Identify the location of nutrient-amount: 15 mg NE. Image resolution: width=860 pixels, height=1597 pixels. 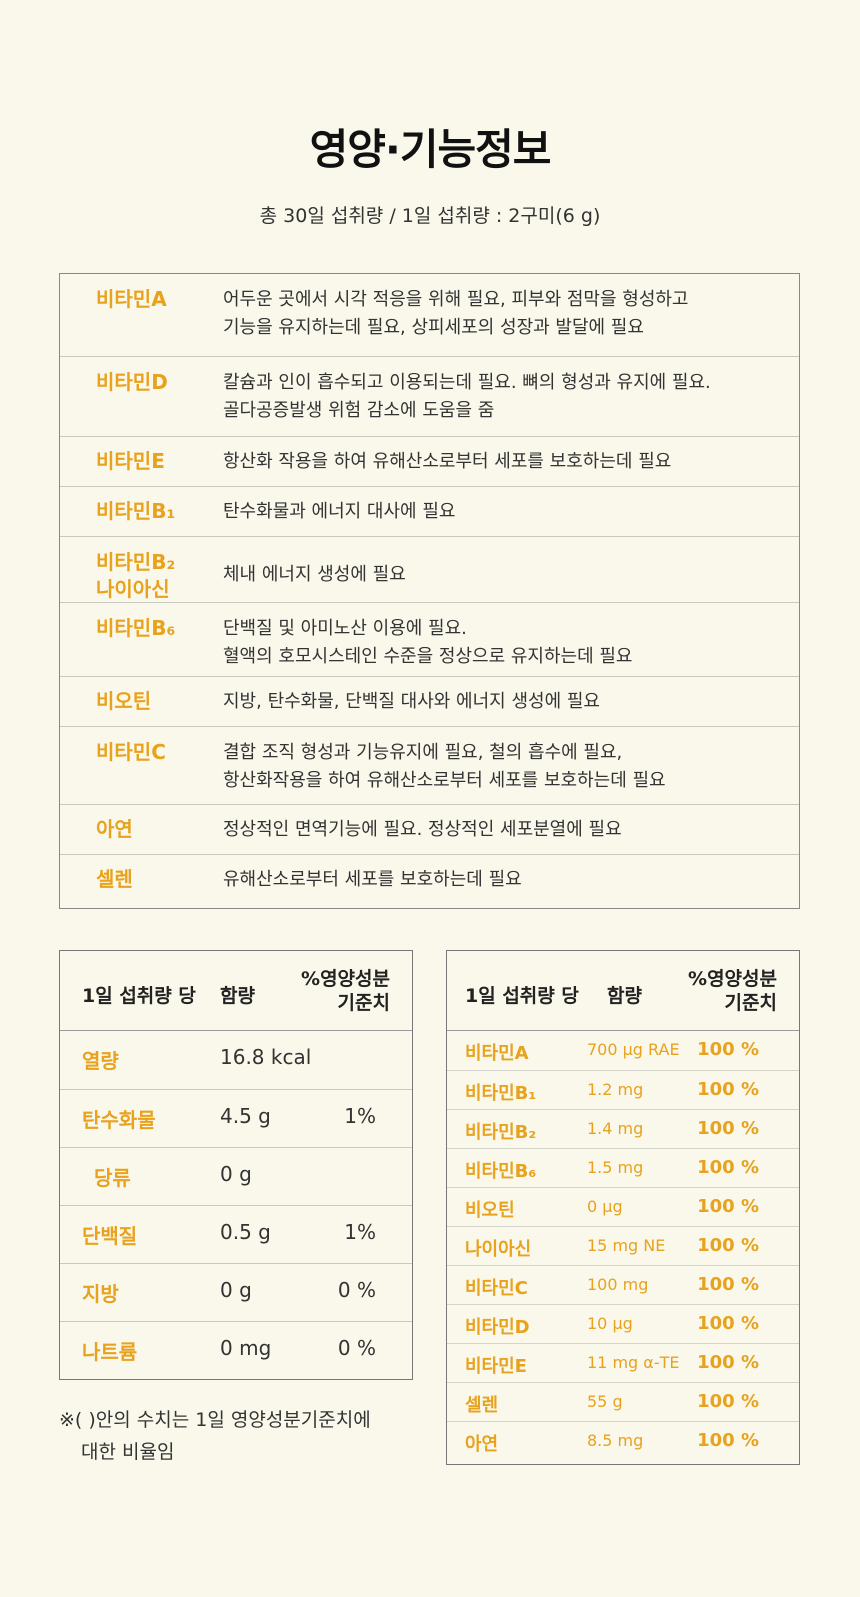
(626, 1245).